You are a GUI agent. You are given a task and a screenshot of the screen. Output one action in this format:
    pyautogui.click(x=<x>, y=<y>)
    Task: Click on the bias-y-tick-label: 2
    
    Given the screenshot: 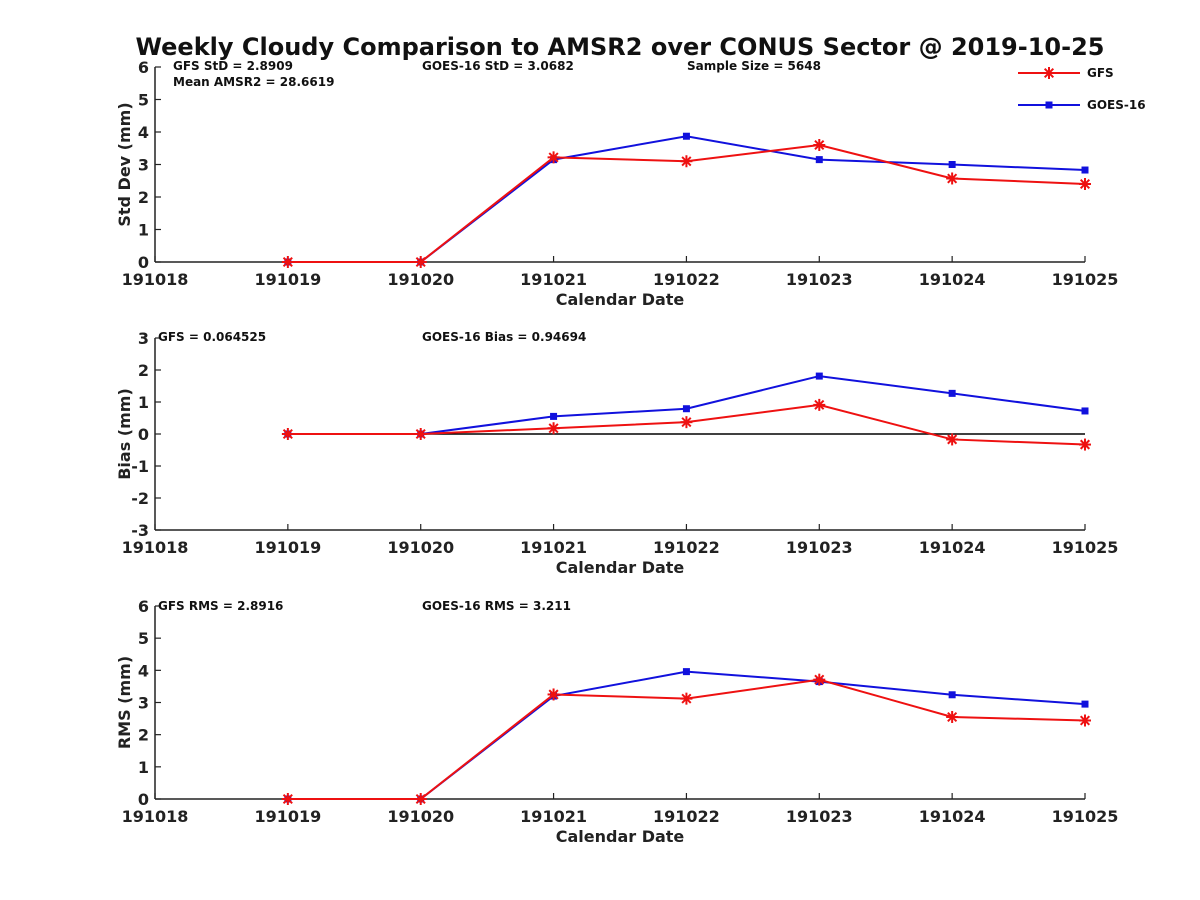 What is the action you would take?
    pyautogui.click(x=143, y=370)
    